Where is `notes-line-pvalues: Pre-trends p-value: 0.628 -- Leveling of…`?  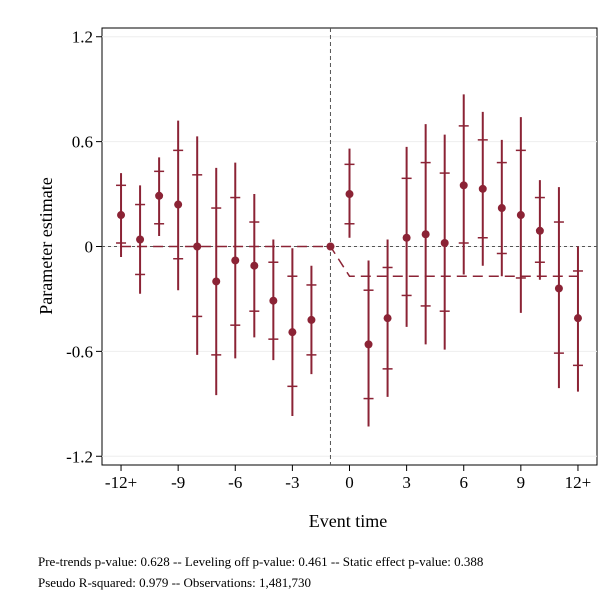 notes-line-pvalues: Pre-trends p-value: 0.628 -- Leveling of… is located at coordinates (261, 561).